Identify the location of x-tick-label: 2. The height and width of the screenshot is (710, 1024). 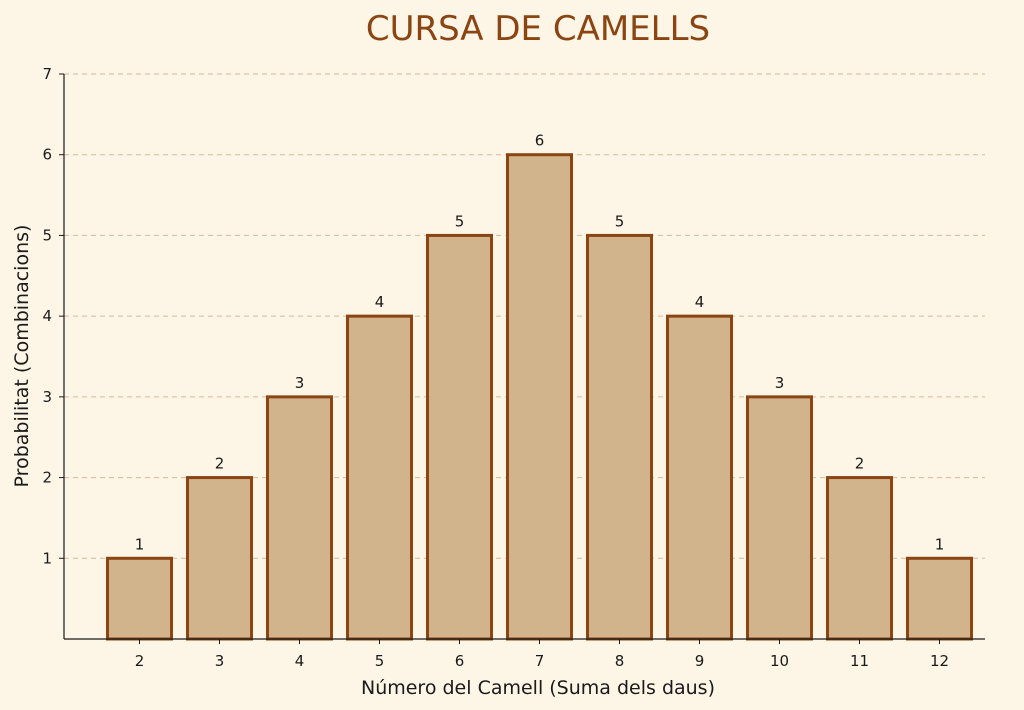
(140, 661).